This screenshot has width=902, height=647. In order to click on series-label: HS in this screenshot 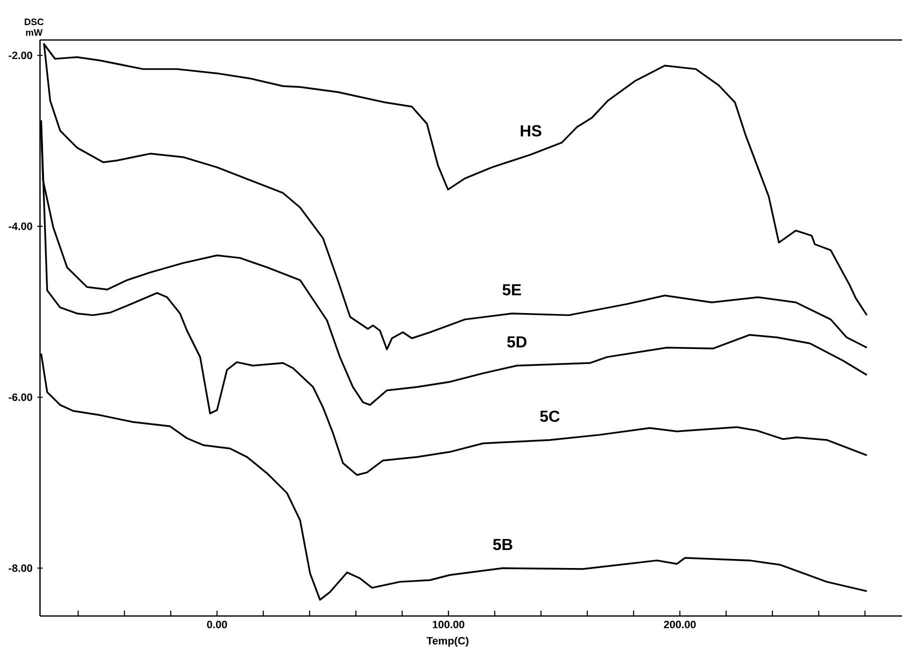, I will do `click(531, 130)`.